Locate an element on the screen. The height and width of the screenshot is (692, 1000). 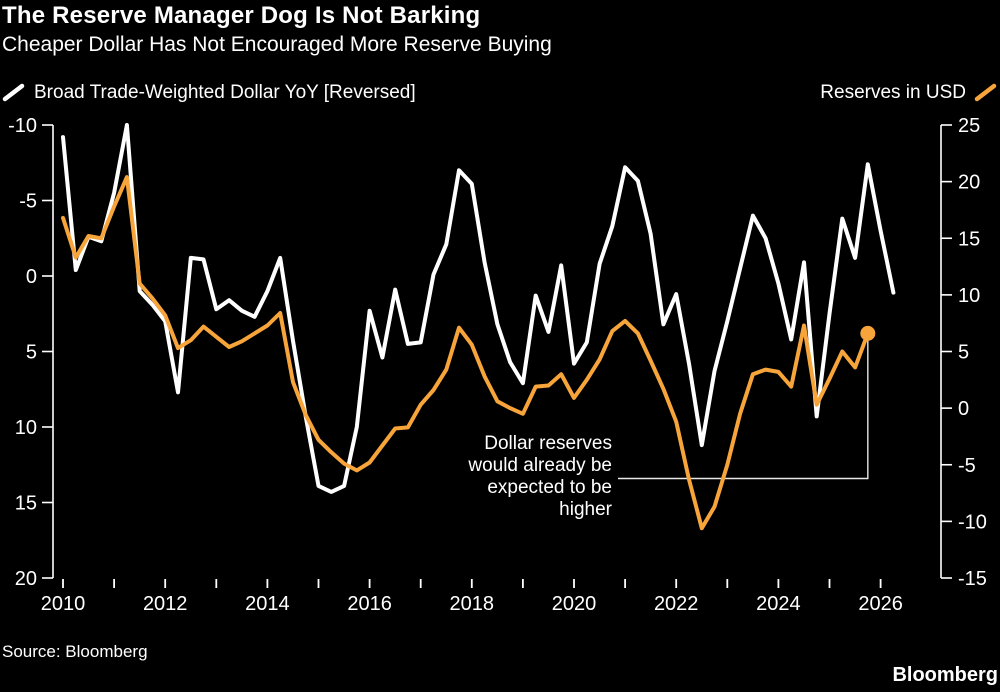
left-axis-tick-label: 0 is located at coordinates (31, 277).